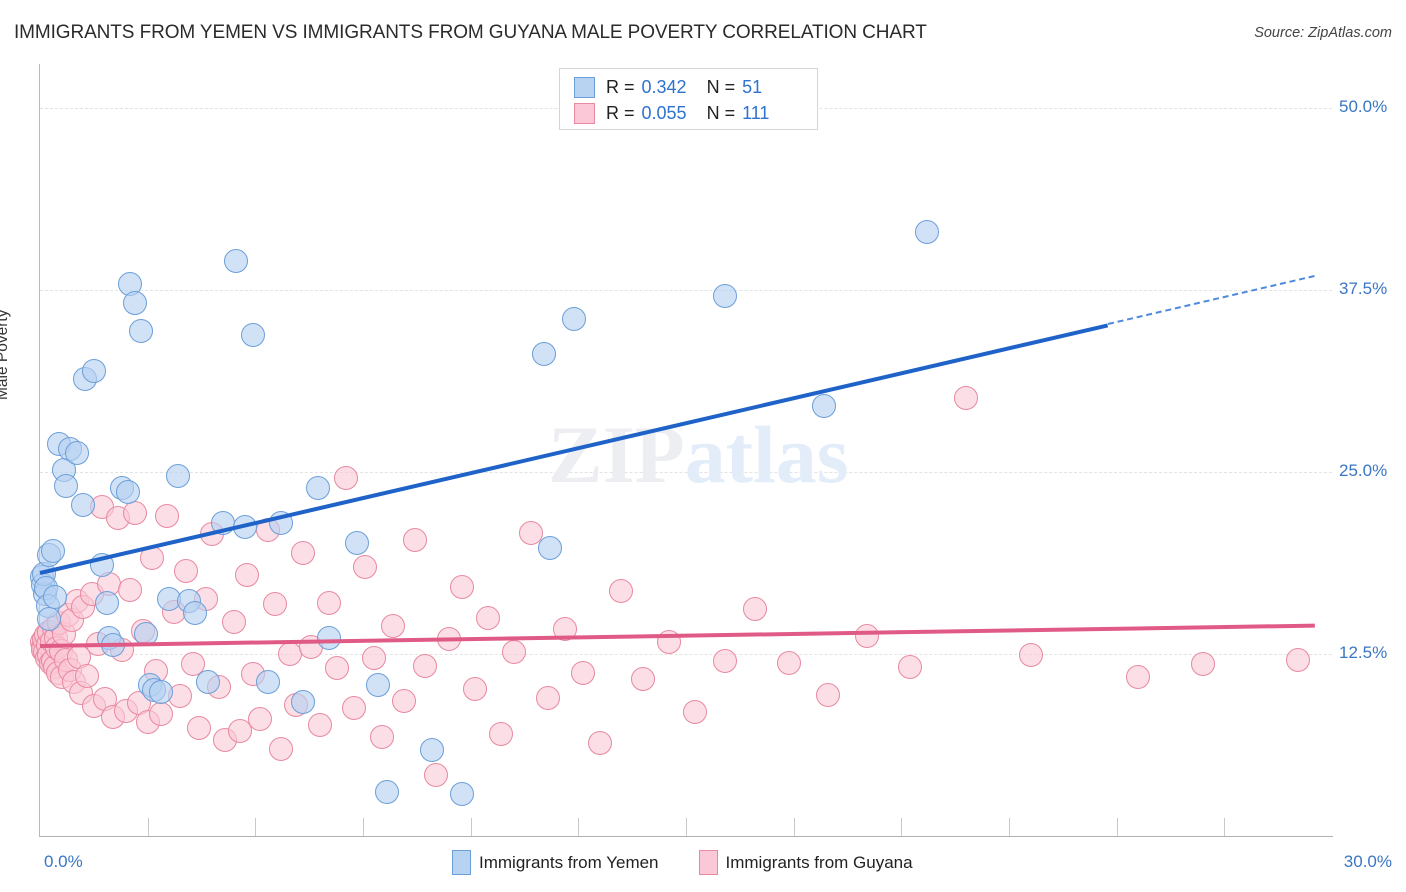  What do you see at coordinates (819, 862) in the screenshot?
I see `legend-label-guyana: Immigrants from Guyana` at bounding box center [819, 862].